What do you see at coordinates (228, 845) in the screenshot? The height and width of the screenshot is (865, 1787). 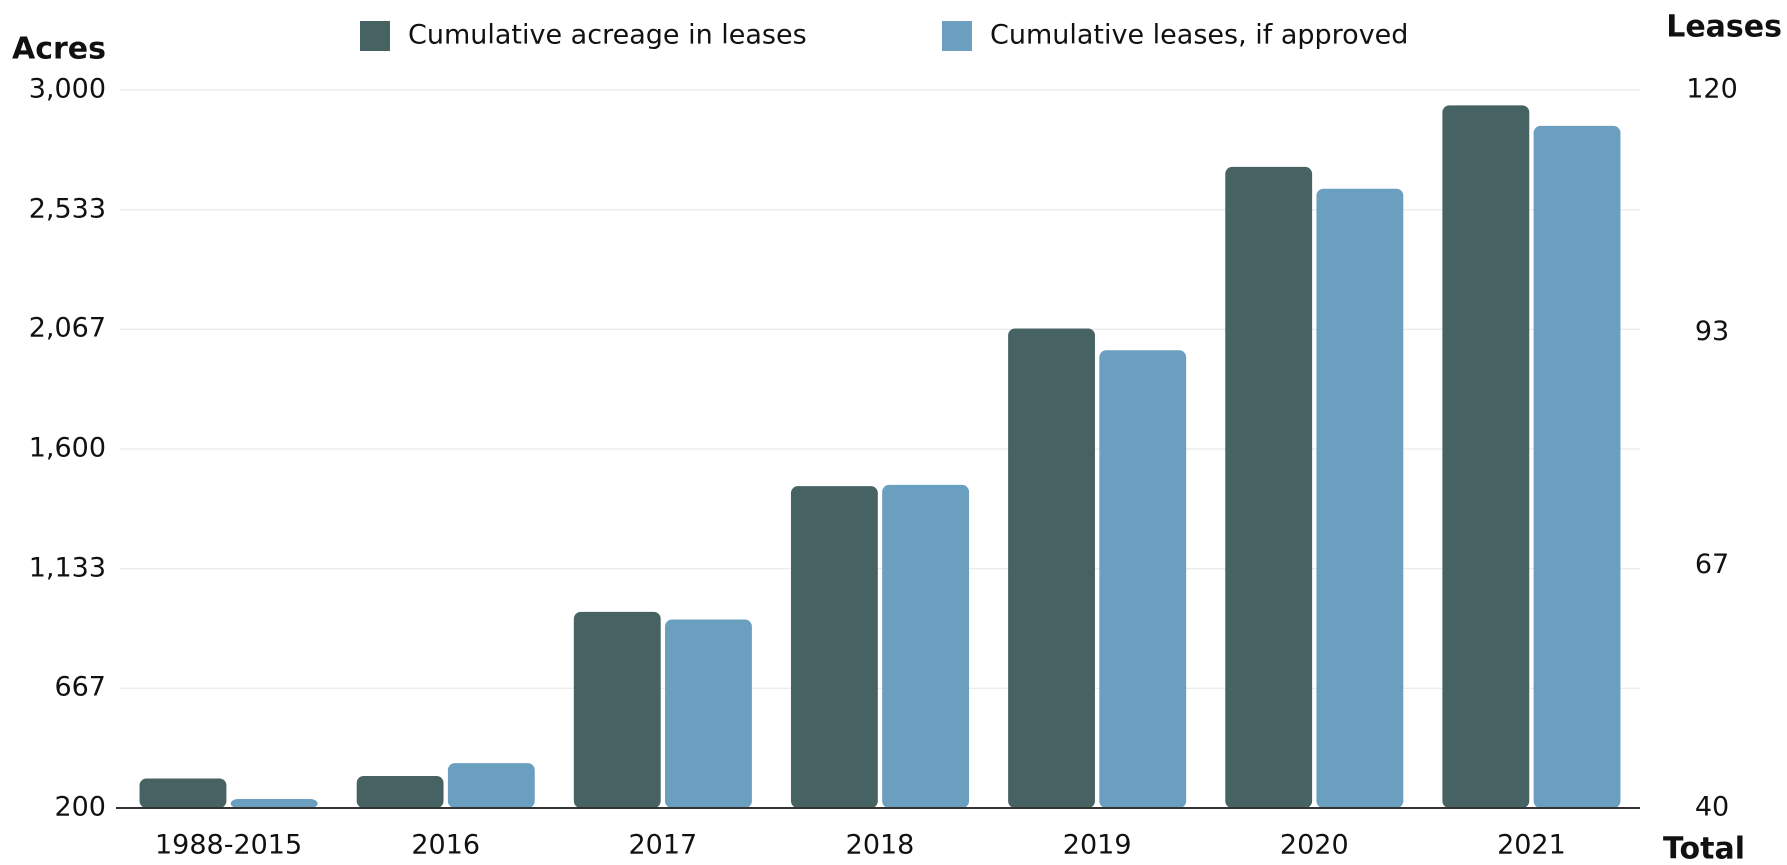 I see `x-tick-label: 1988-2015` at bounding box center [228, 845].